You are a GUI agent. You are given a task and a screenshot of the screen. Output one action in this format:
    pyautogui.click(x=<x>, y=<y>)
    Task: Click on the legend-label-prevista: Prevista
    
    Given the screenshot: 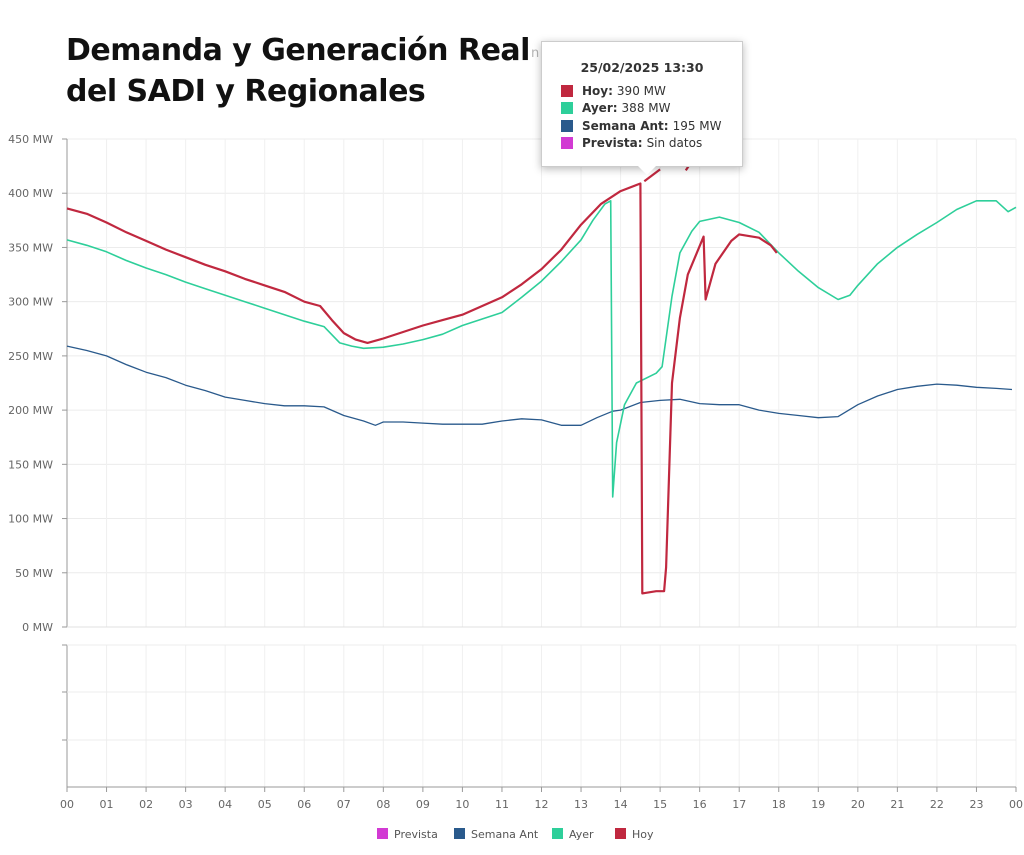 What is the action you would take?
    pyautogui.click(x=416, y=834)
    